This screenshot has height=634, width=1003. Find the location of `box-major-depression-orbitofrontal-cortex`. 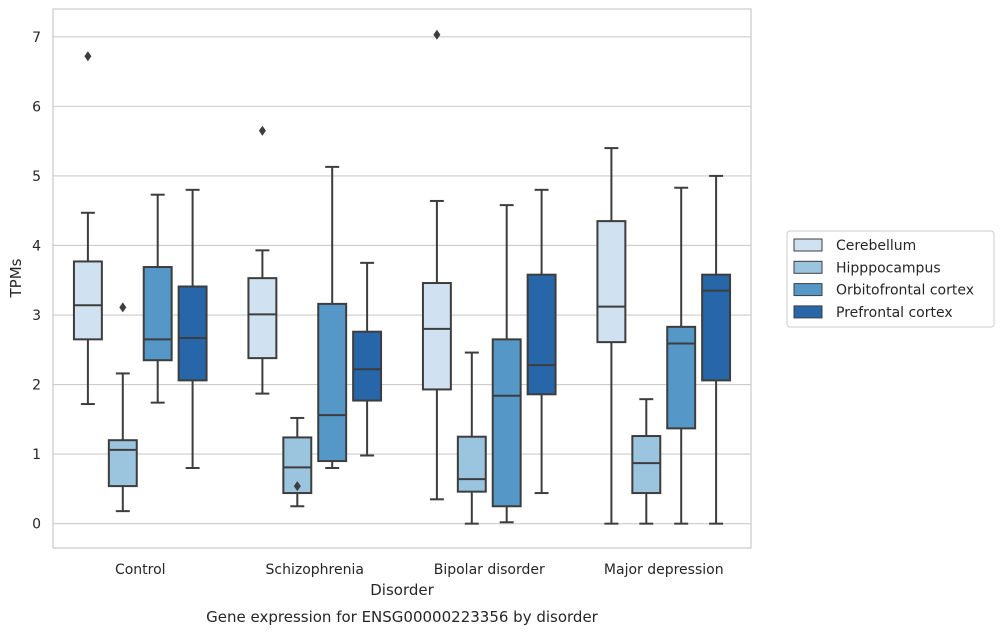

box-major-depression-orbitofrontal-cortex is located at coordinates (681, 355).